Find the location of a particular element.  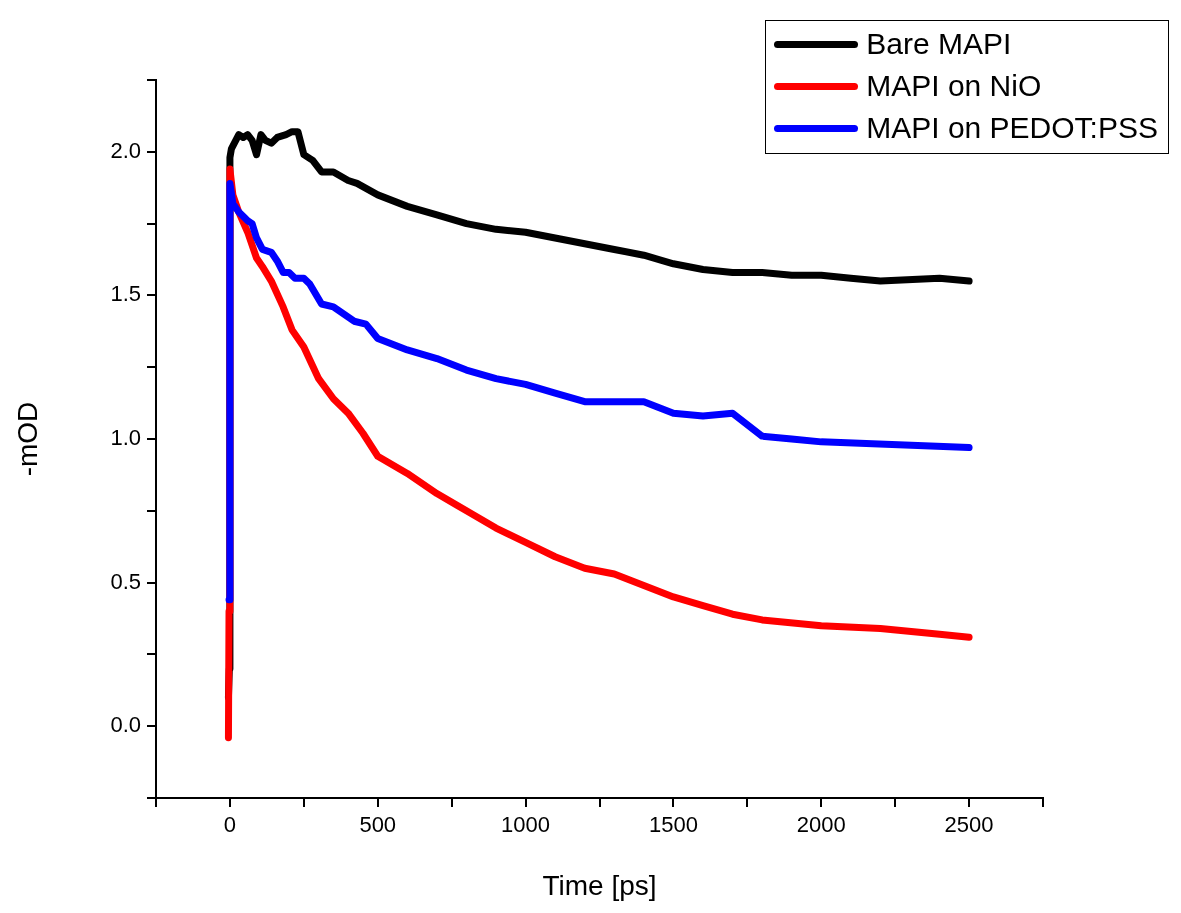

x-tick-label: 500 is located at coordinates (378, 825).